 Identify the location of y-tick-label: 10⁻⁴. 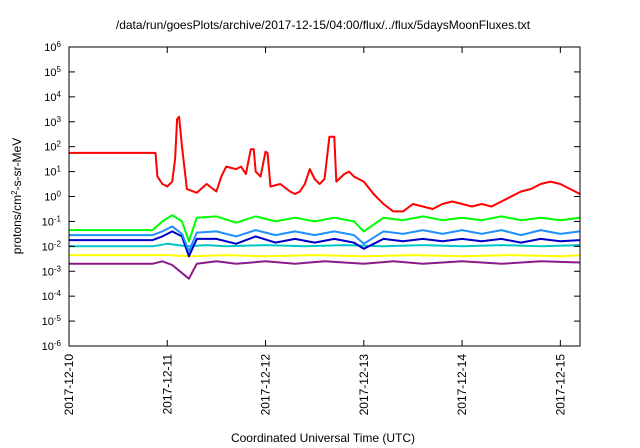
(52, 296).